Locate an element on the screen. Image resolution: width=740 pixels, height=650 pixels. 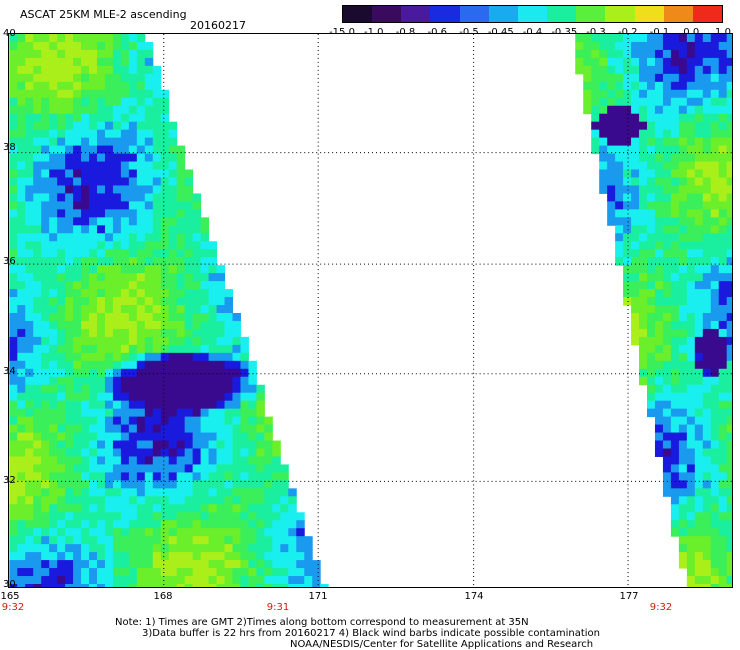
date-label: 20160217 is located at coordinates (218, 25).